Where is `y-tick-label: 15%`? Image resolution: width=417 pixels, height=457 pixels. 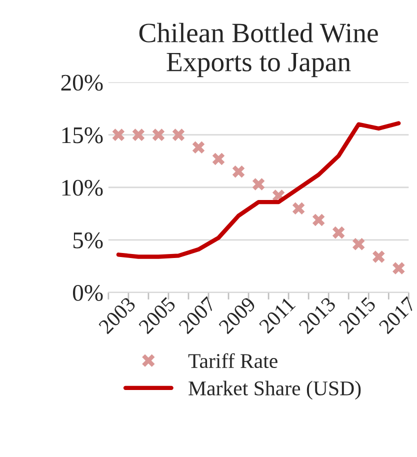 y-tick-label: 15% is located at coordinates (82, 135).